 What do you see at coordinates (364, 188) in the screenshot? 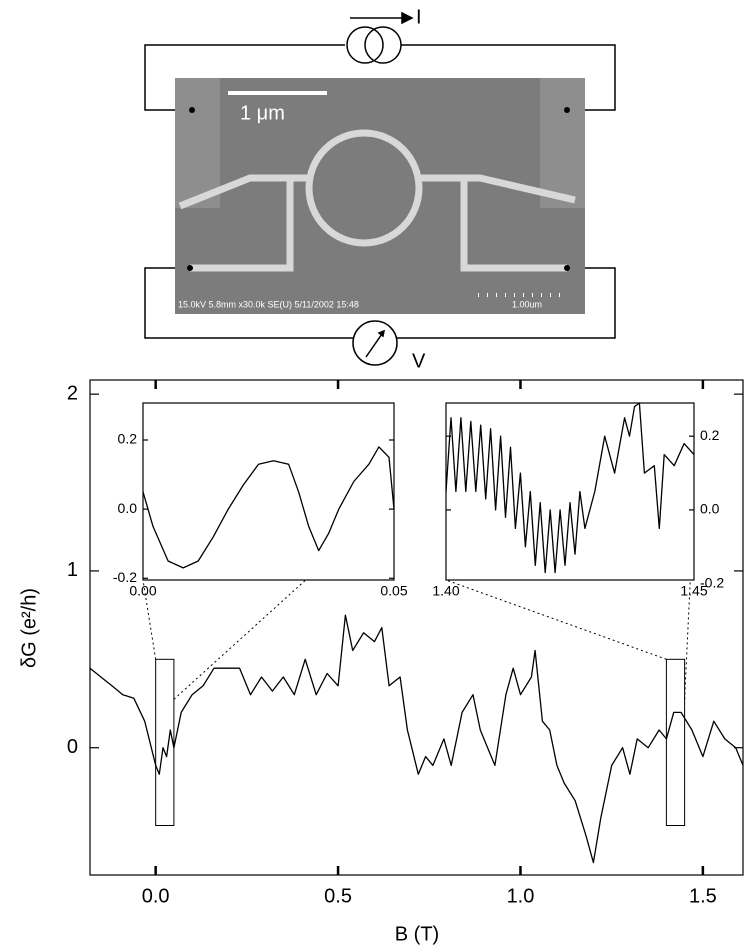
I see `ring` at bounding box center [364, 188].